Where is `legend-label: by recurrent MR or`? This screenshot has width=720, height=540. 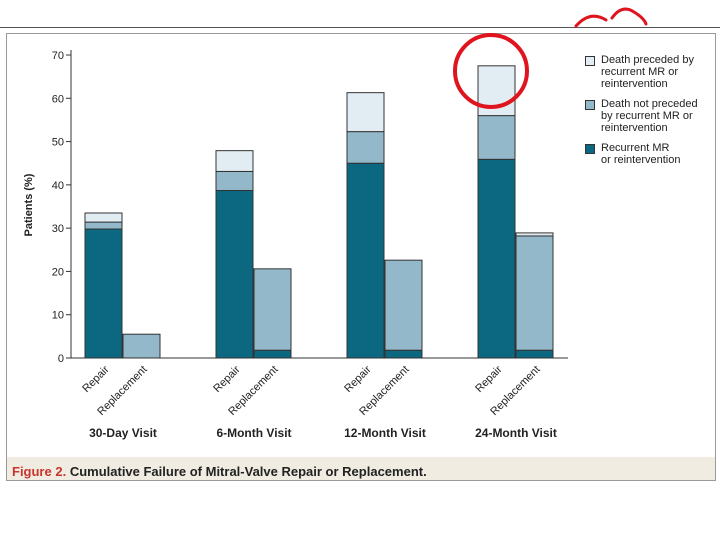
legend-label: by recurrent MR or is located at coordinates (647, 116).